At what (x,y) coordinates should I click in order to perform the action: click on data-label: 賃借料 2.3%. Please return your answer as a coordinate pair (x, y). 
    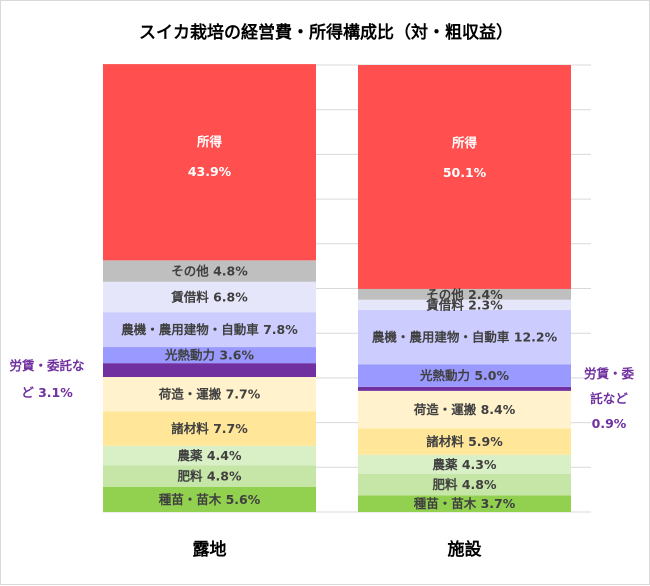
    Looking at the image, I should click on (464, 304).